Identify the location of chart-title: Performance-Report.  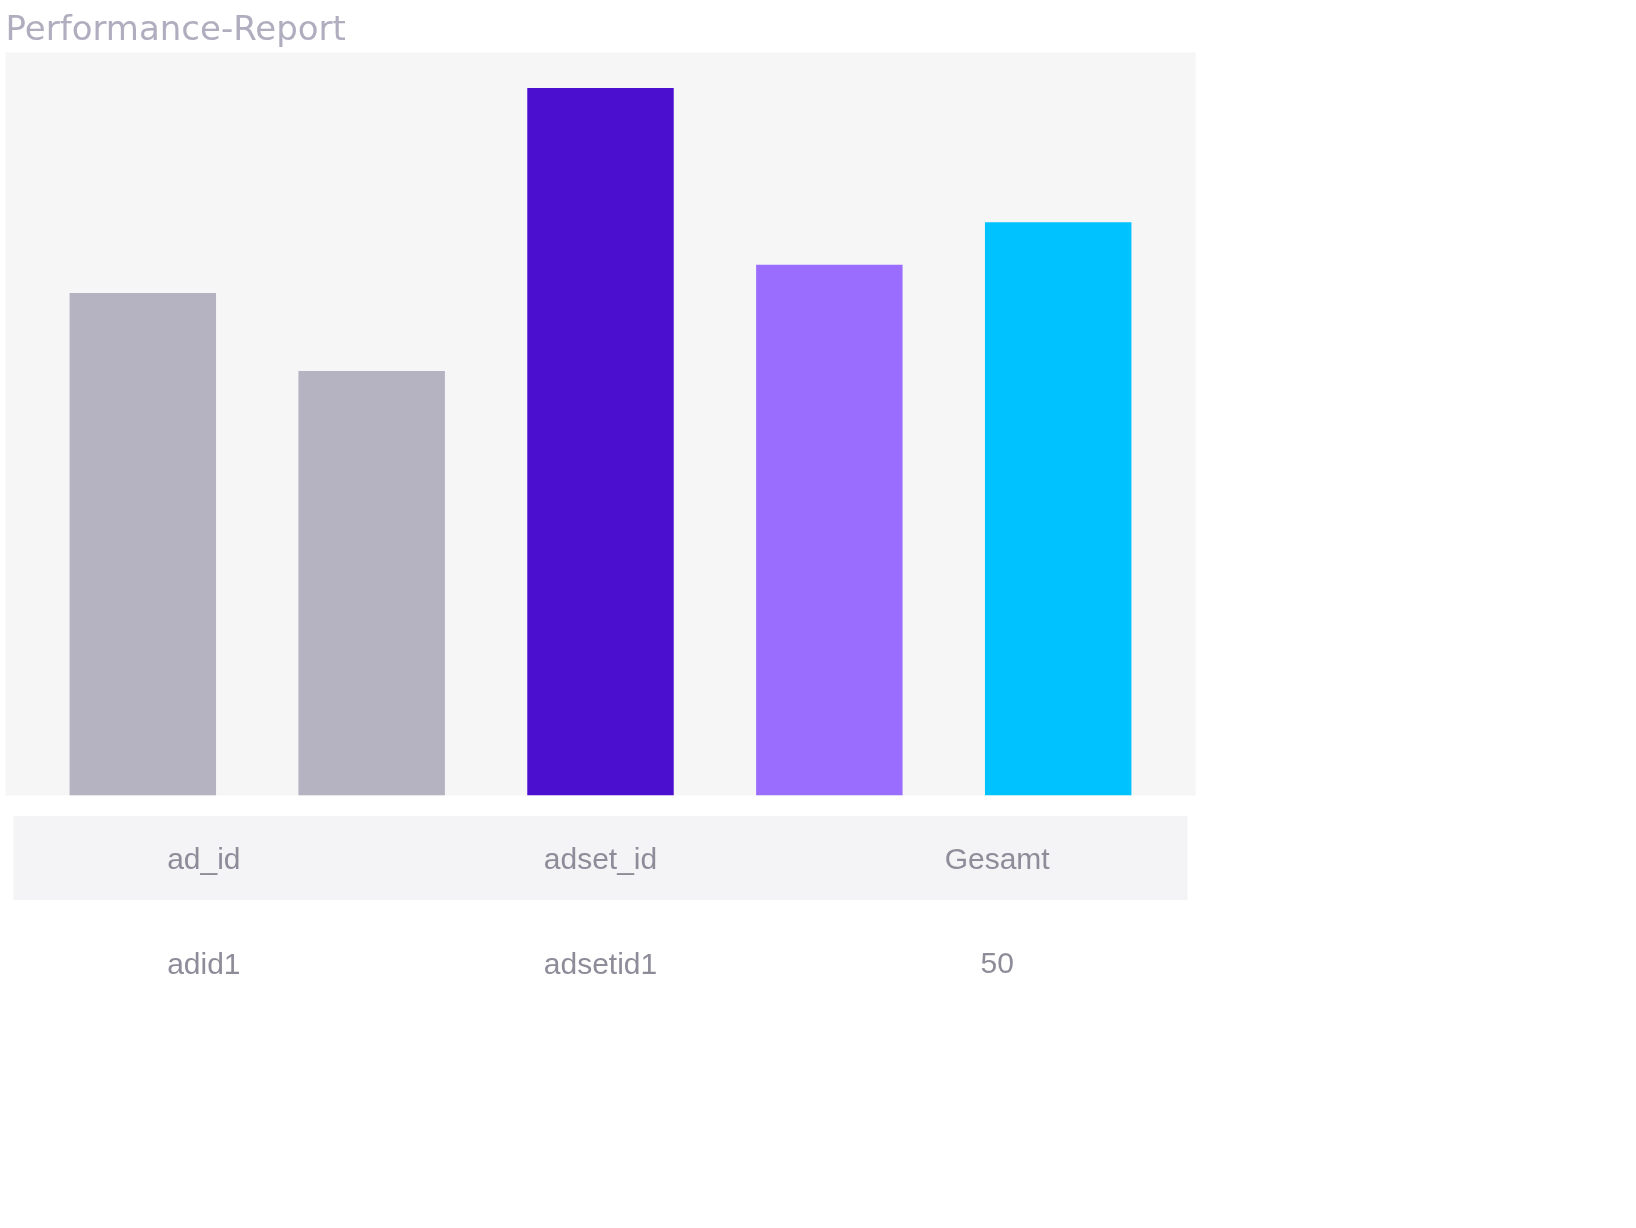
(175, 27).